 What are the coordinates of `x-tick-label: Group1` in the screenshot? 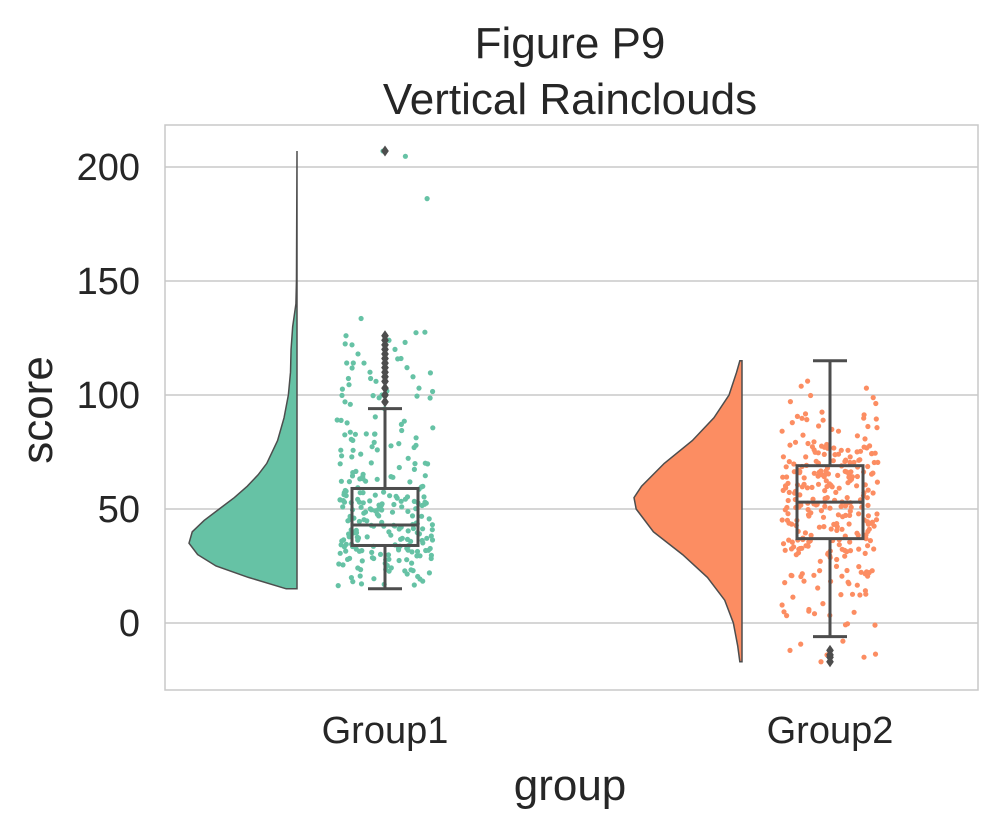 It's located at (385, 731).